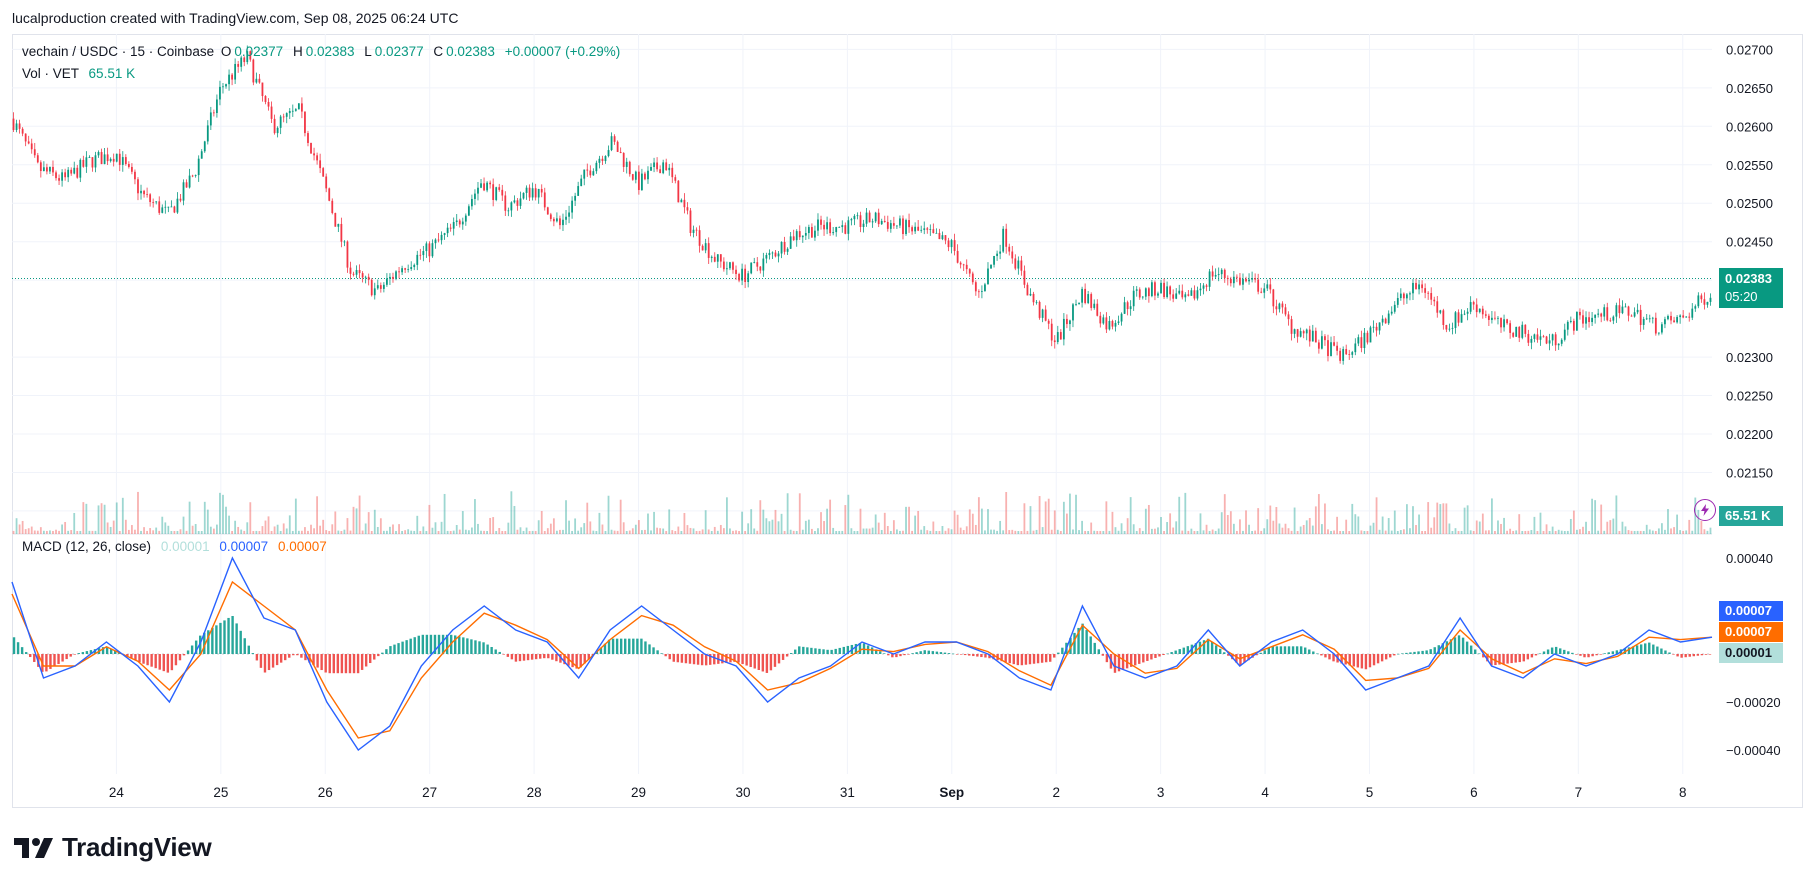  Describe the element at coordinates (118, 51) in the screenshot. I see `symbol-label: vechain / USDC · 15 · Coinbase` at that location.